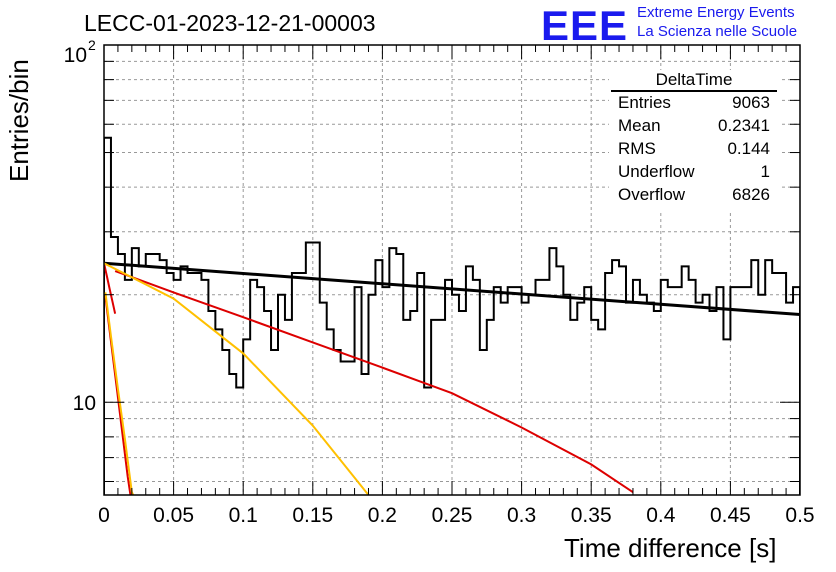  What do you see at coordinates (661, 515) in the screenshot?
I see `x-tick-label: 0.4` at bounding box center [661, 515].